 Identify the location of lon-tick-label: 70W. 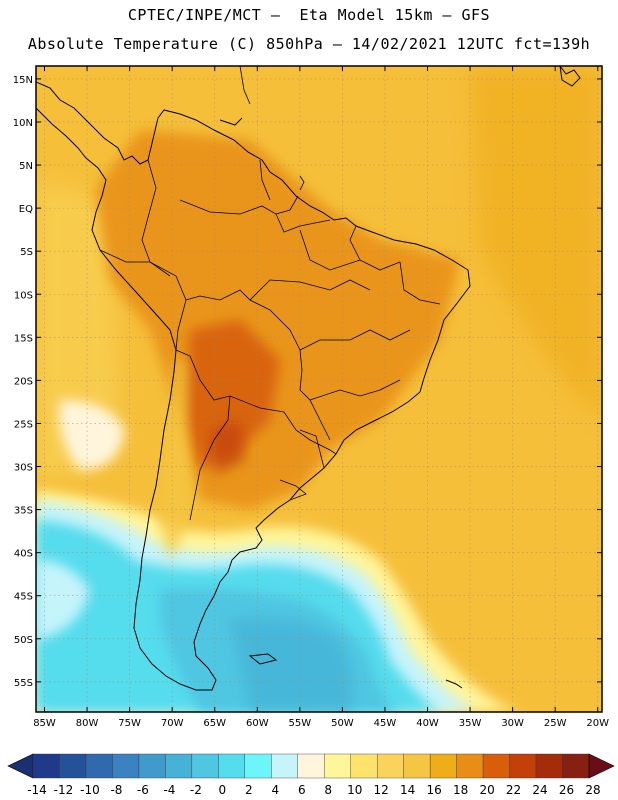
(172, 723).